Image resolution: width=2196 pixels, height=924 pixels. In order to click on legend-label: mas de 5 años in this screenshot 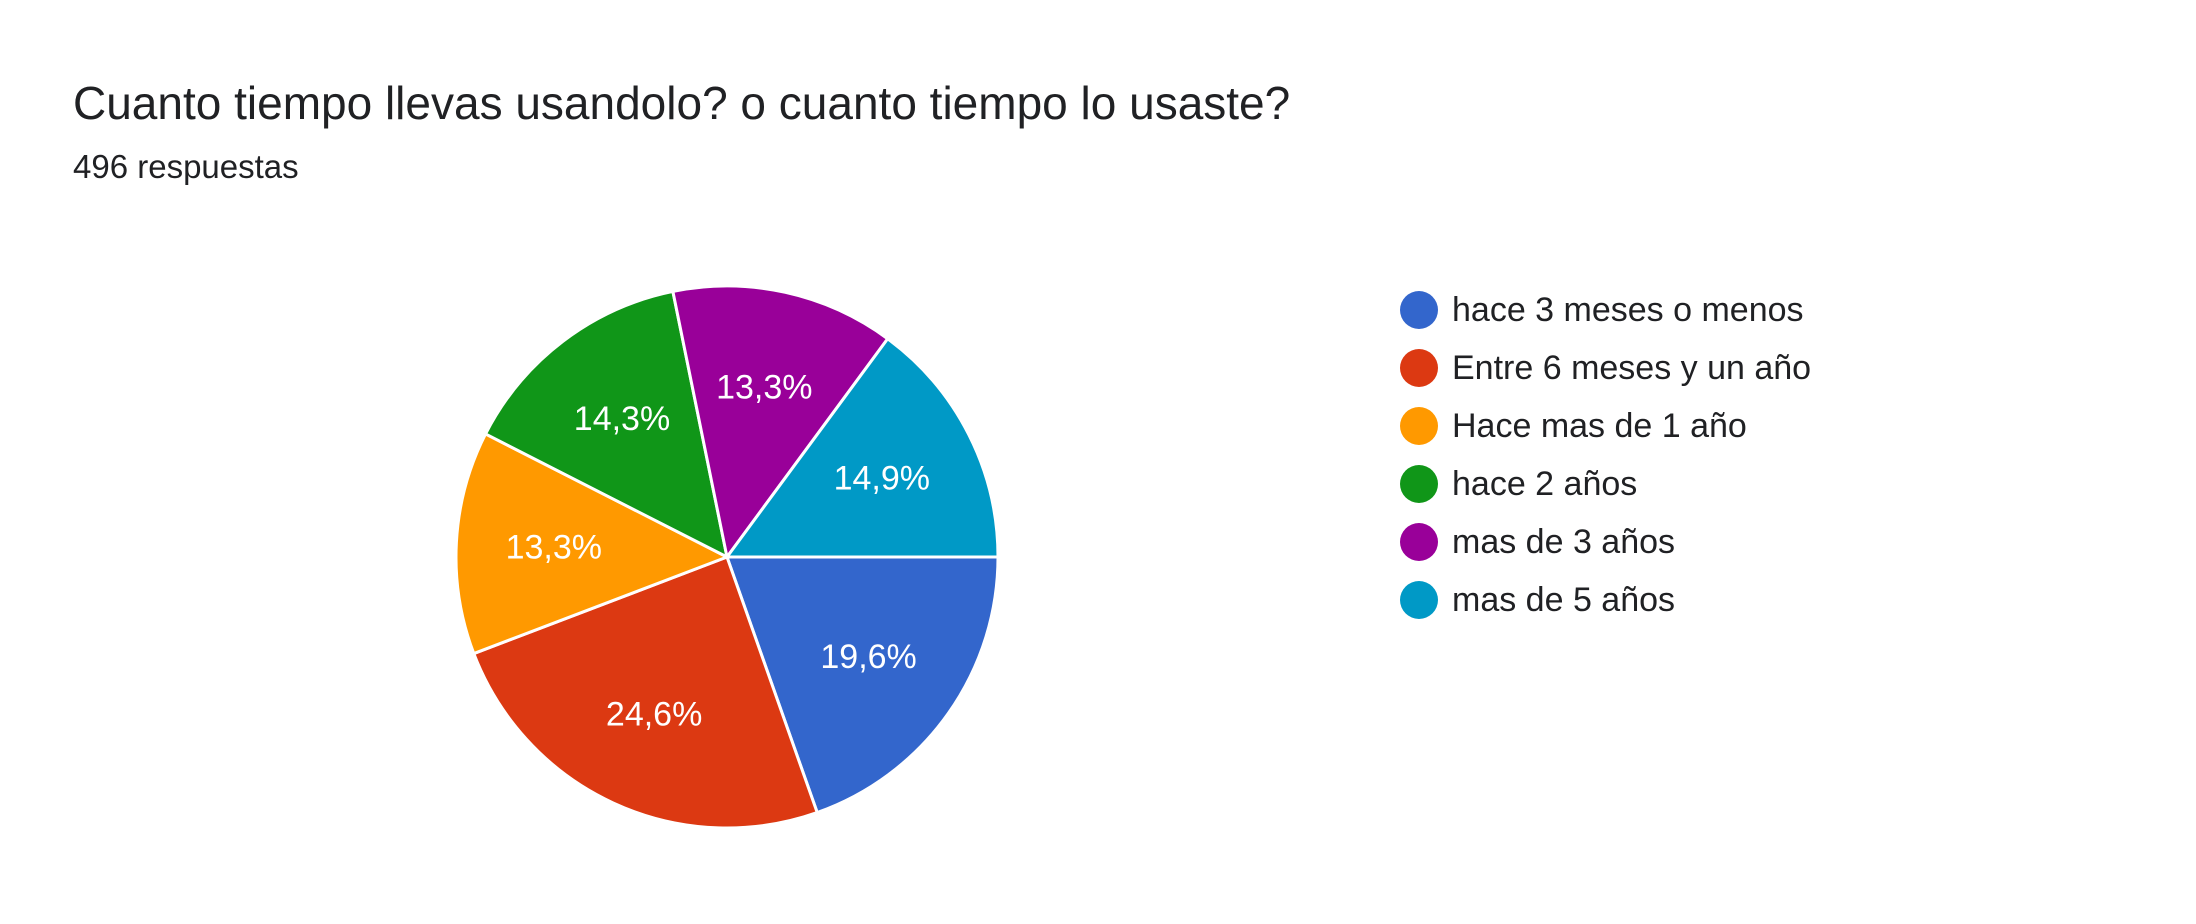, I will do `click(1564, 599)`.